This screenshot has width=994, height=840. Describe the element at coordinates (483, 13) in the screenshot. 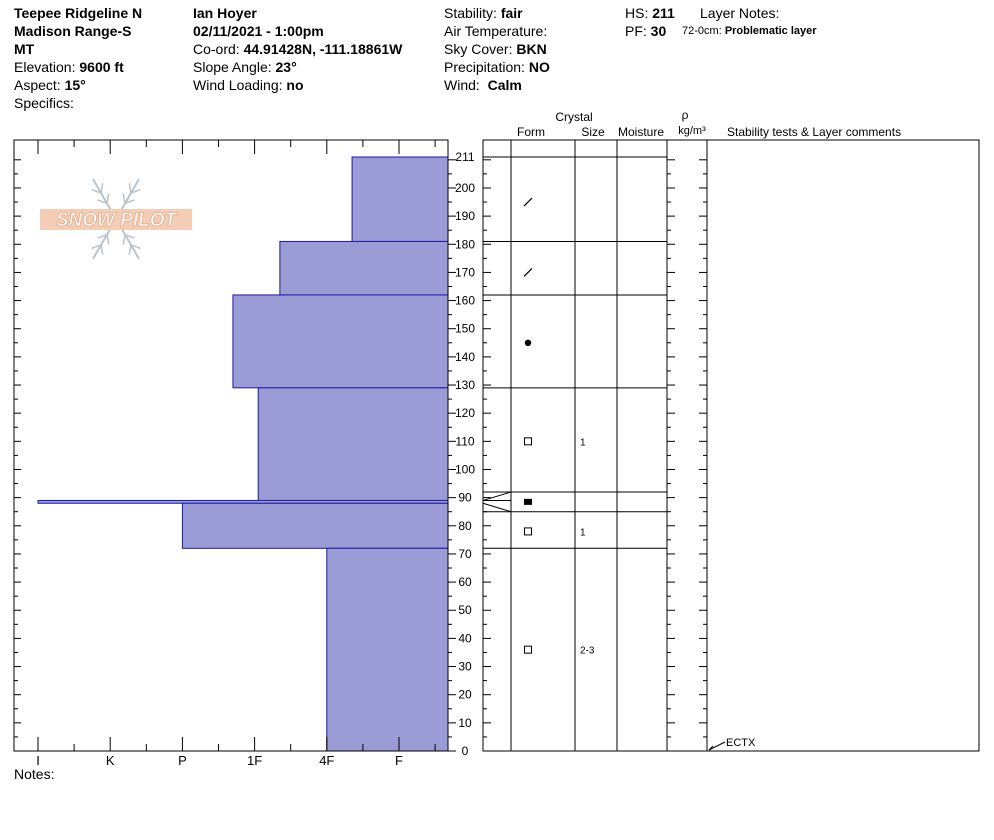

I see `stability: Stability: fair` at that location.